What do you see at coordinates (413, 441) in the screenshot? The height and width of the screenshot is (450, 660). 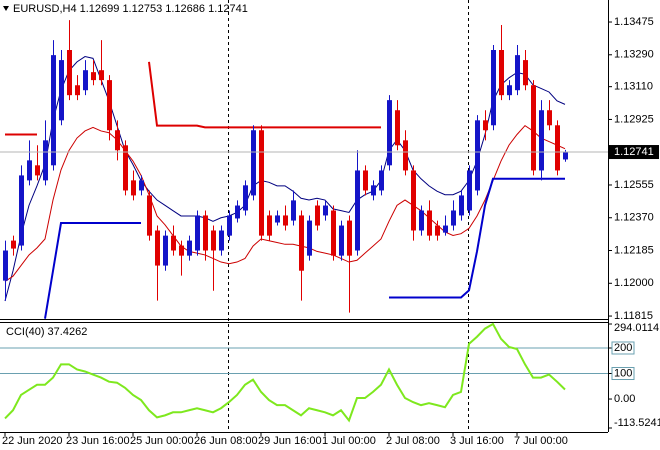 I see `x-tick-label: 2 Jul 08:00` at bounding box center [413, 441].